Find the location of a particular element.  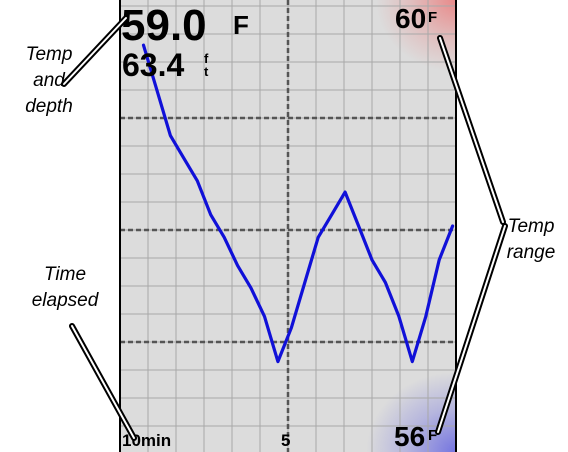

temp-range-leader-bottom is located at coordinates (471, 329).